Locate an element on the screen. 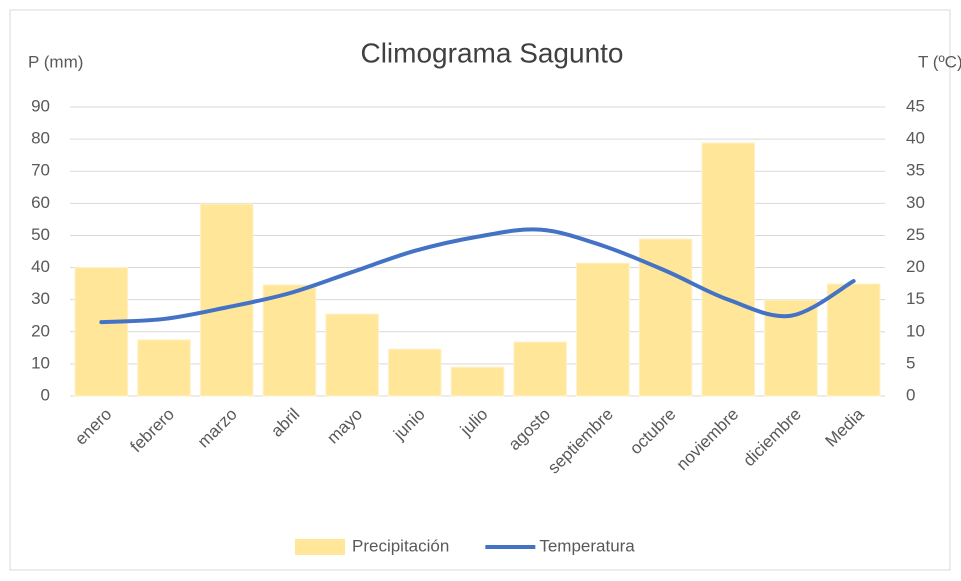  y2-tick-label: 45 is located at coordinates (915, 105).